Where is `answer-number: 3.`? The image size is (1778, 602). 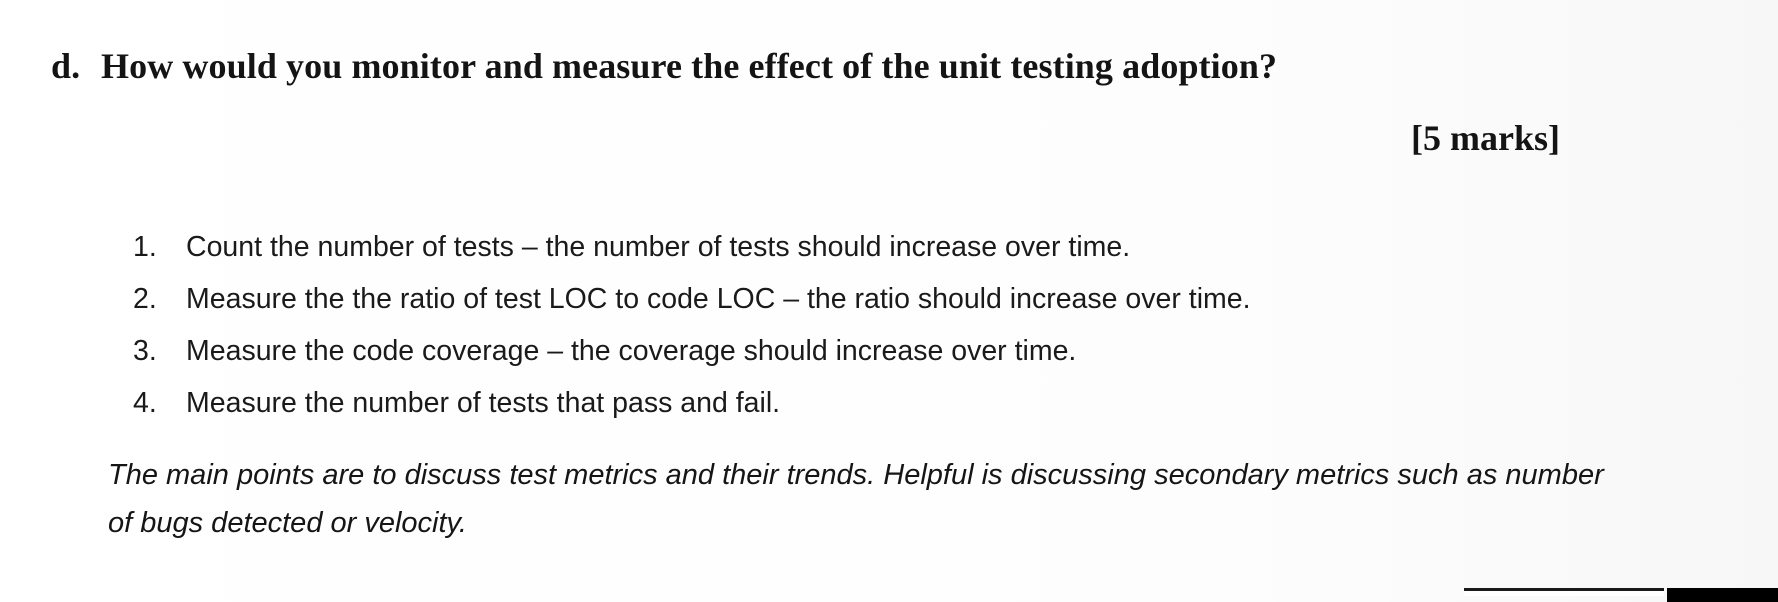
answer-number: 3. is located at coordinates (145, 351).